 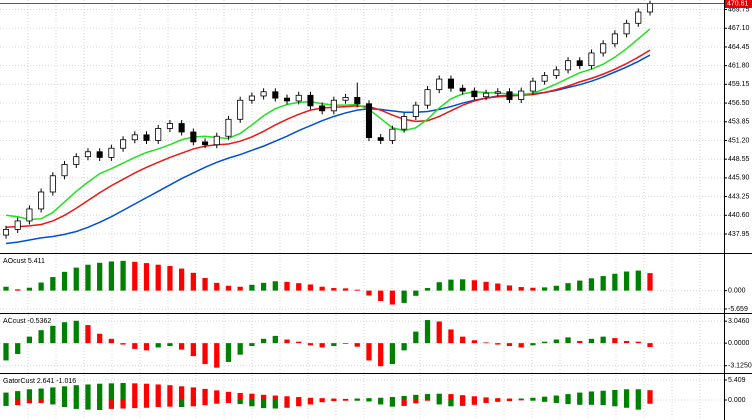 I want to click on panel-title: GatorCust 2.641 -1.016, so click(x=39, y=381).